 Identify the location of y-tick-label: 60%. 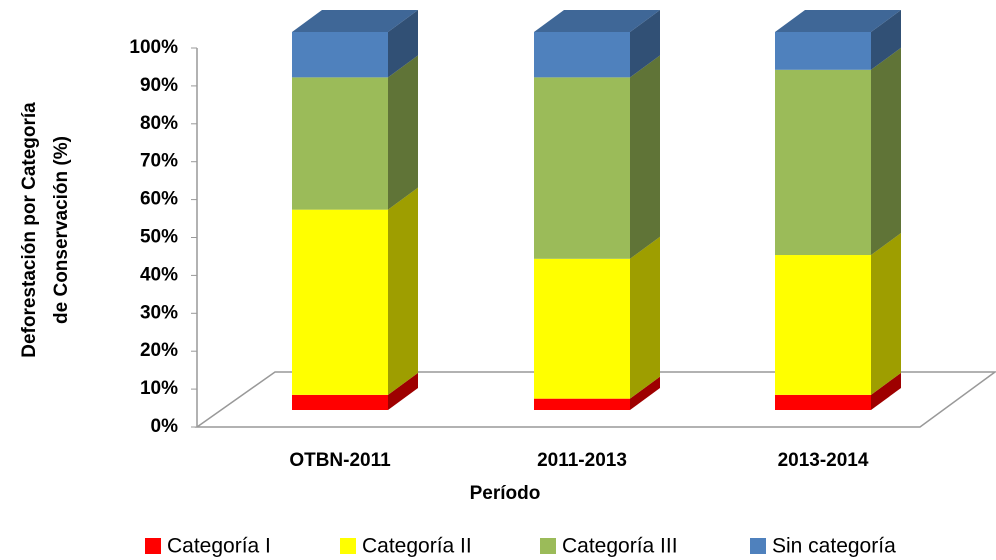
(159, 199).